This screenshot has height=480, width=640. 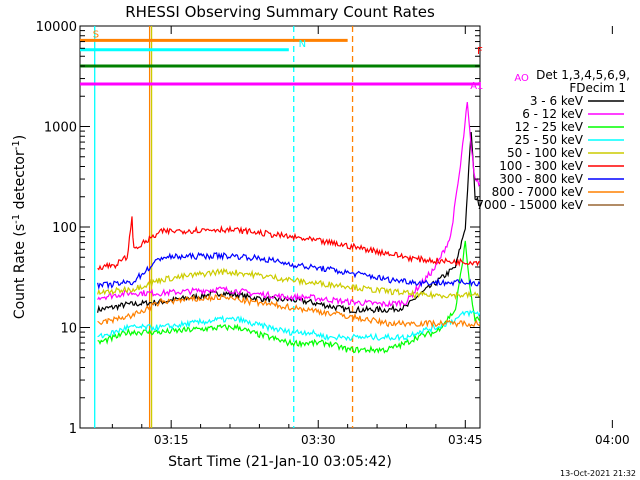 What do you see at coordinates (64, 228) in the screenshot?
I see `y-tick-label-2: 100` at bounding box center [64, 228].